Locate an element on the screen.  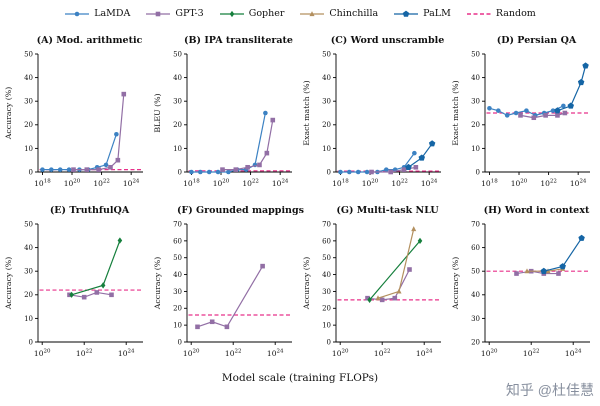
legend-item-palm: PaLM is located at coordinates (422, 13).